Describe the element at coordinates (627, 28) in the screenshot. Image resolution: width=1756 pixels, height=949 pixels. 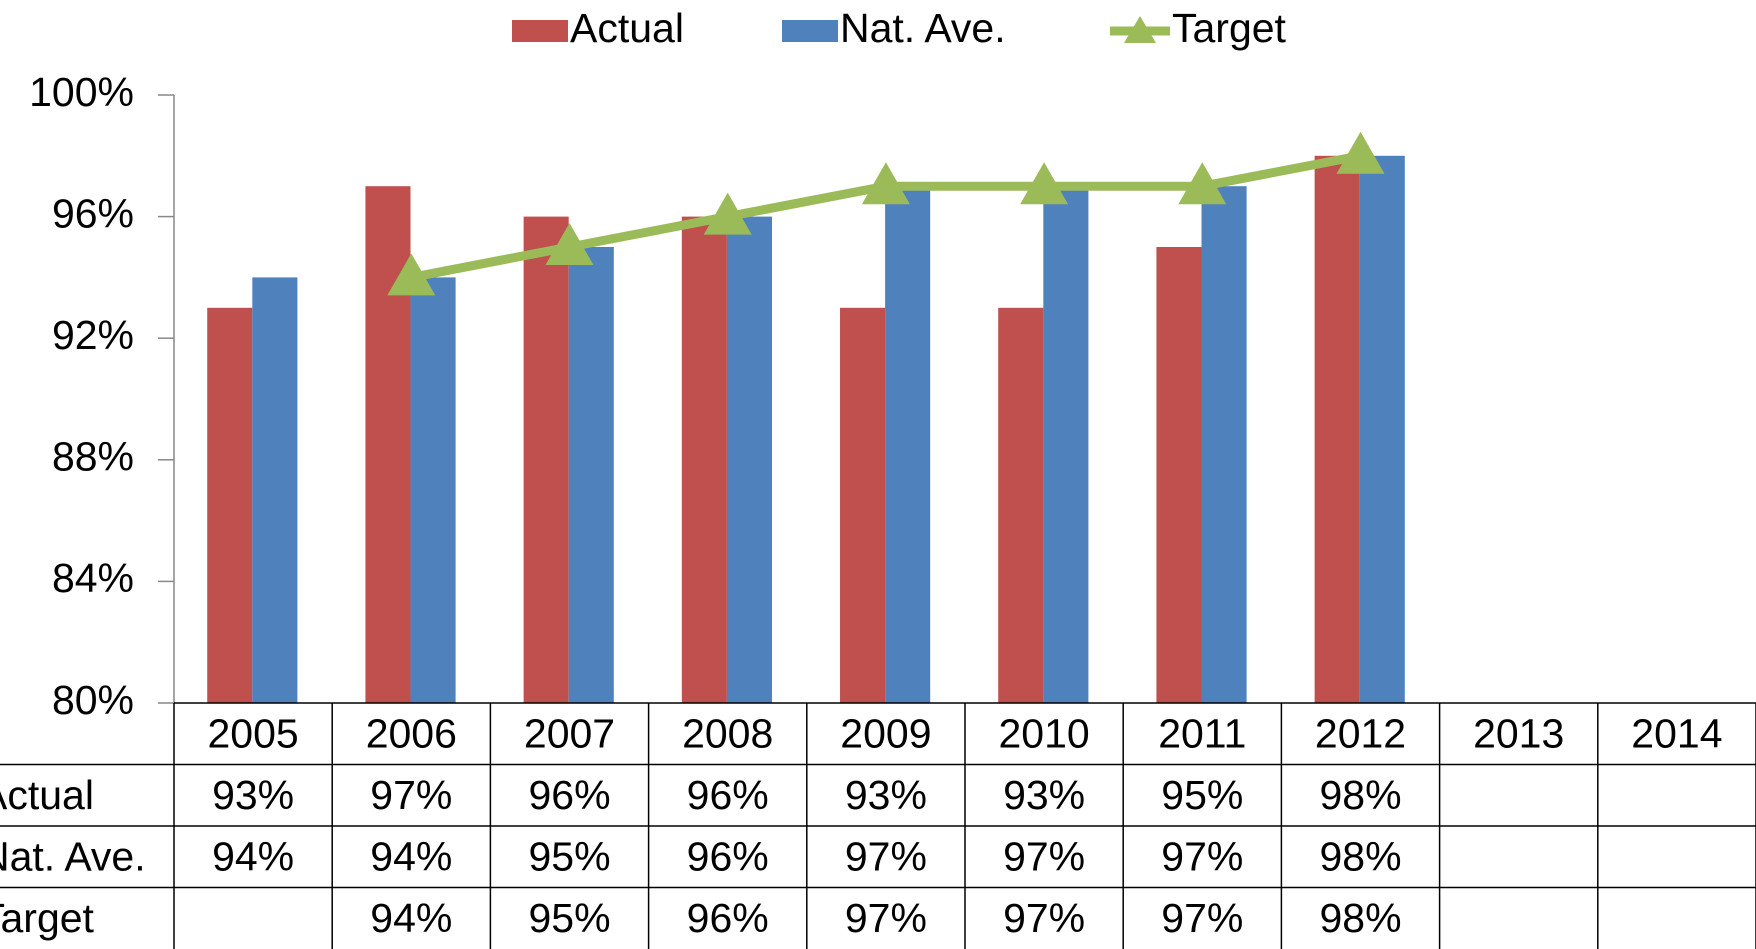
I see `legend-label: Actual` at that location.